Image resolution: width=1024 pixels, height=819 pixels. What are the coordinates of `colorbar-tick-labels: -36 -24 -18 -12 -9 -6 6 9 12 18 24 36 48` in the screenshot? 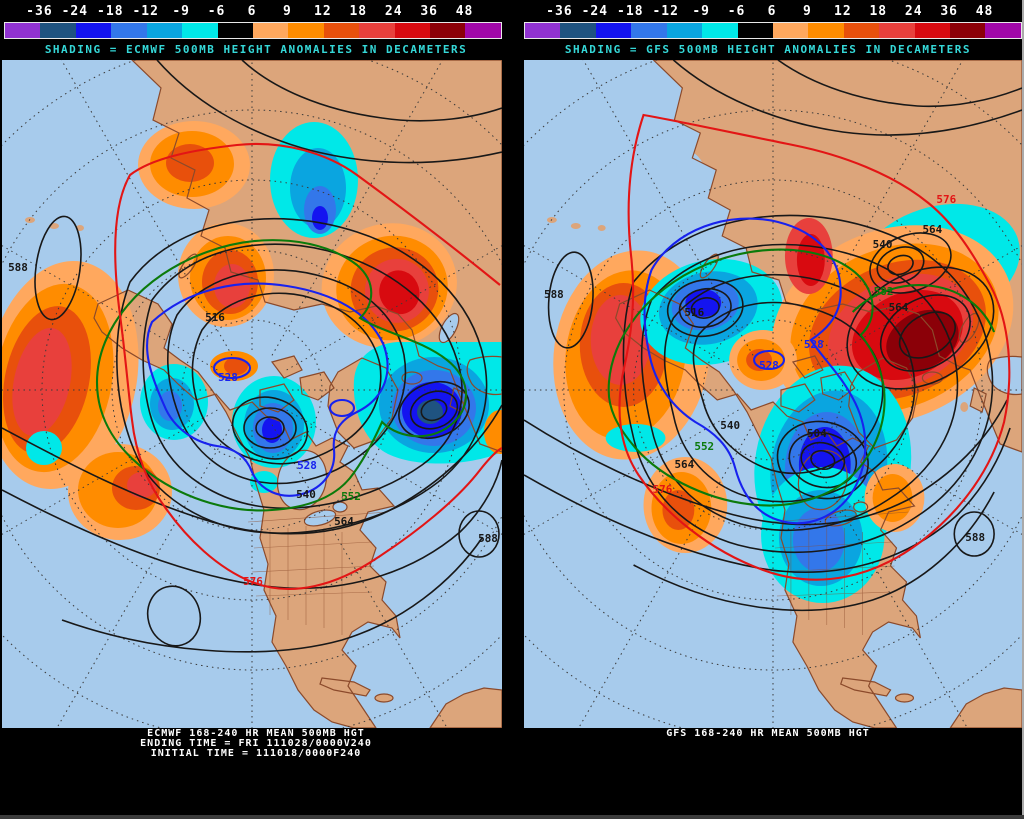 It's located at (252, 11).